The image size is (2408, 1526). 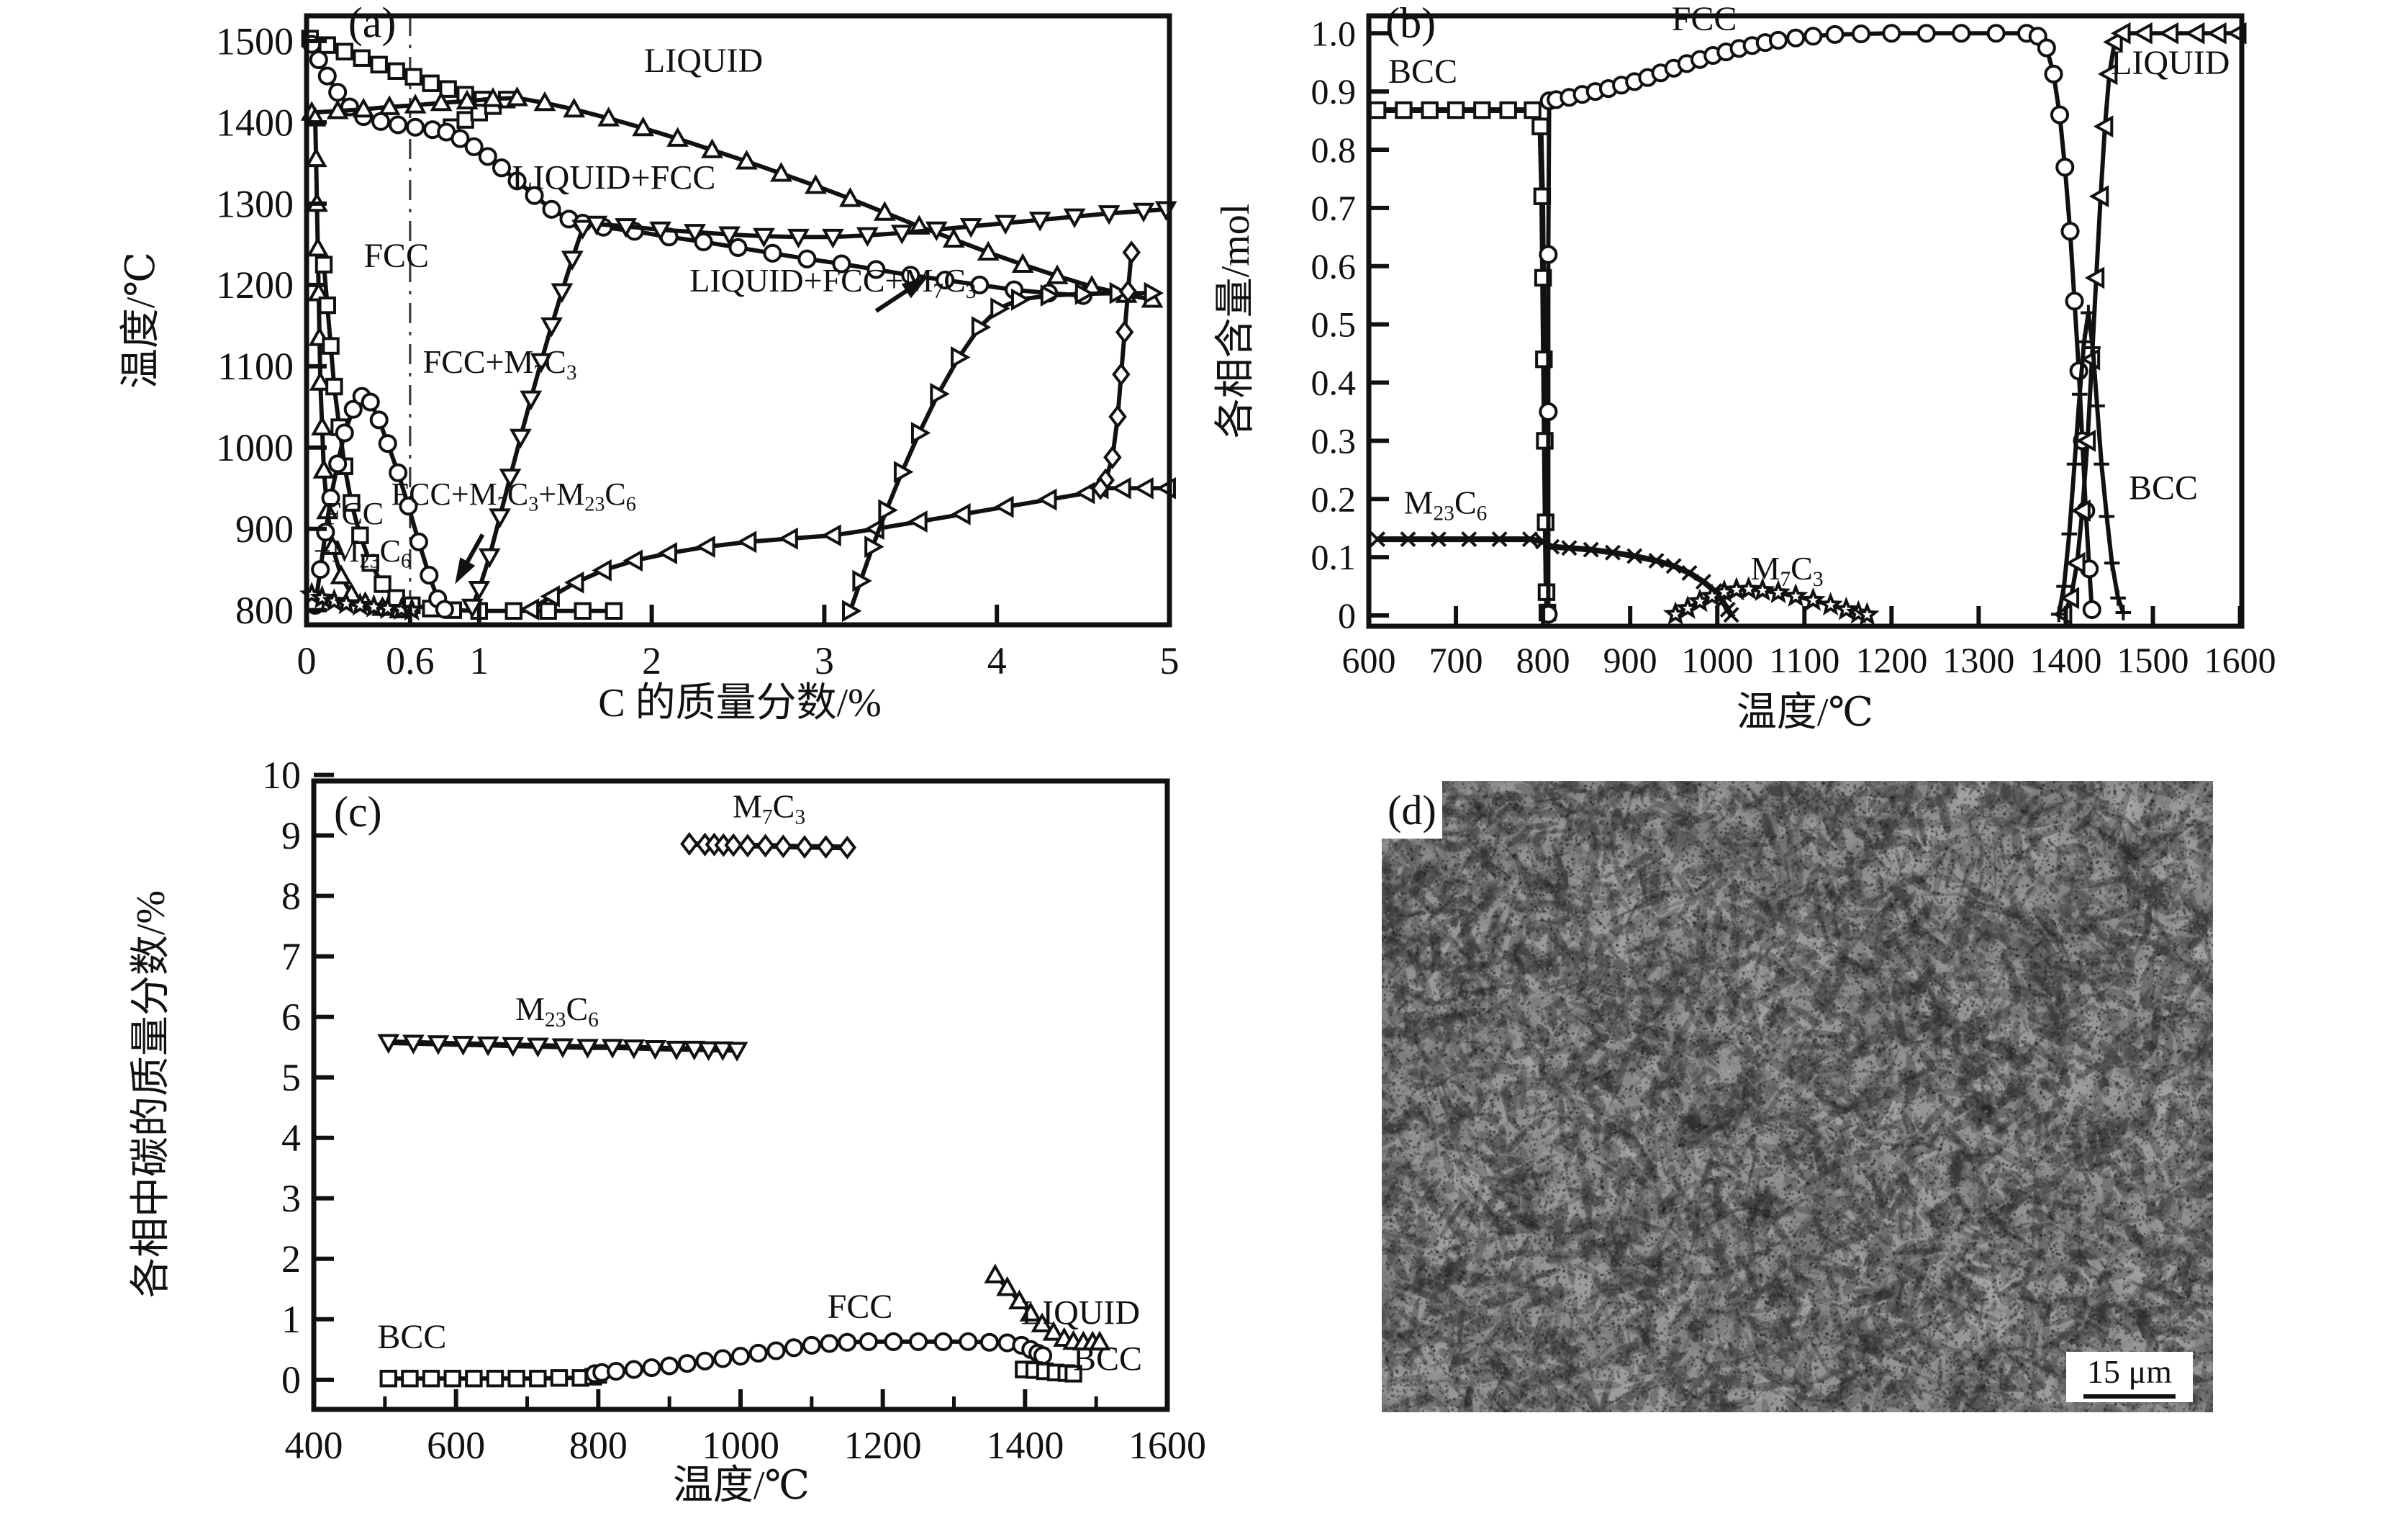 I want to click on y-tick-label: 1500, so click(x=255, y=41).